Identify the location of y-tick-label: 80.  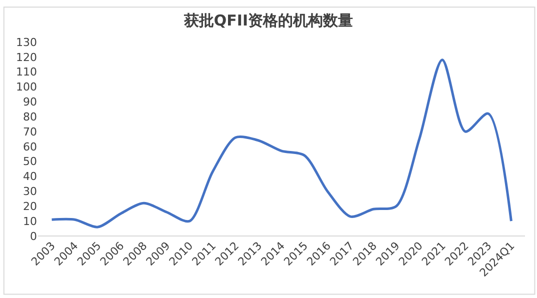
(30, 117).